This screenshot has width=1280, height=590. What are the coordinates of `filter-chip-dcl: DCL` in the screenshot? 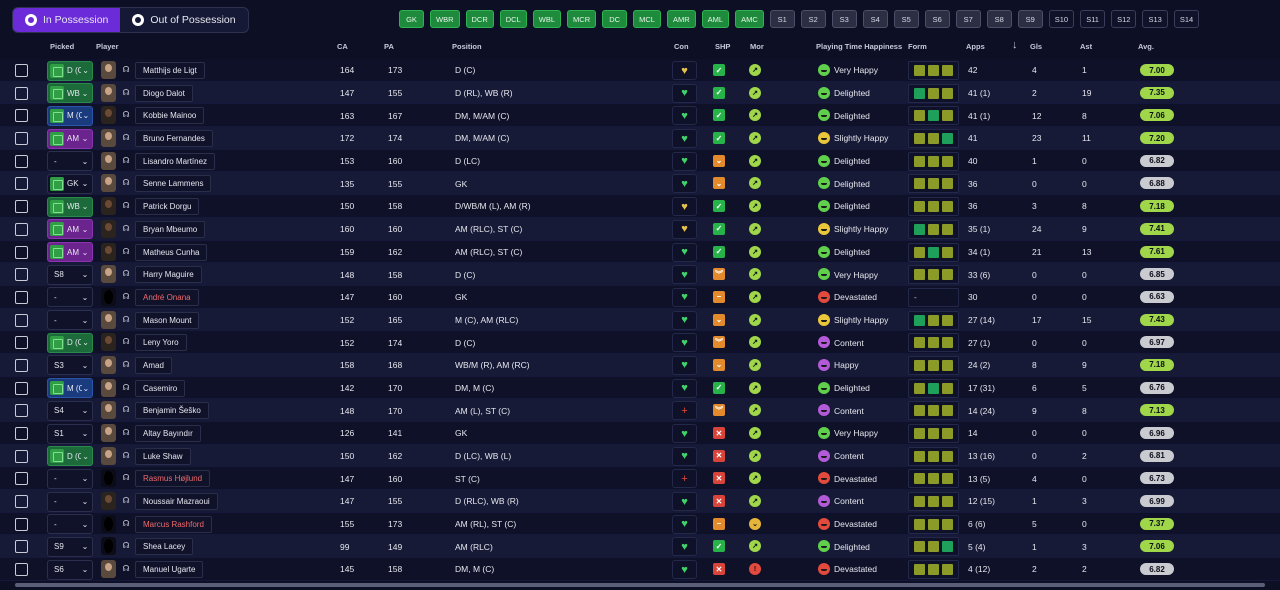 It's located at (513, 19).